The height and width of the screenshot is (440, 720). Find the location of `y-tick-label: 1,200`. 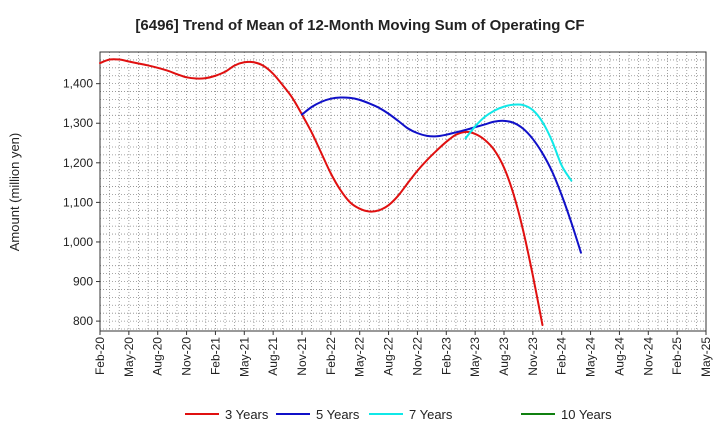

y-tick-label: 1,200 is located at coordinates (78, 163).